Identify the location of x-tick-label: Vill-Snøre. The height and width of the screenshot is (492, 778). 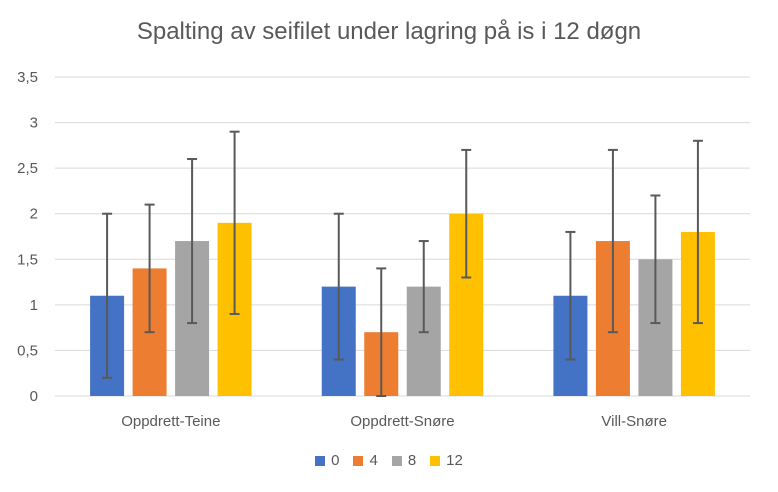
(634, 421).